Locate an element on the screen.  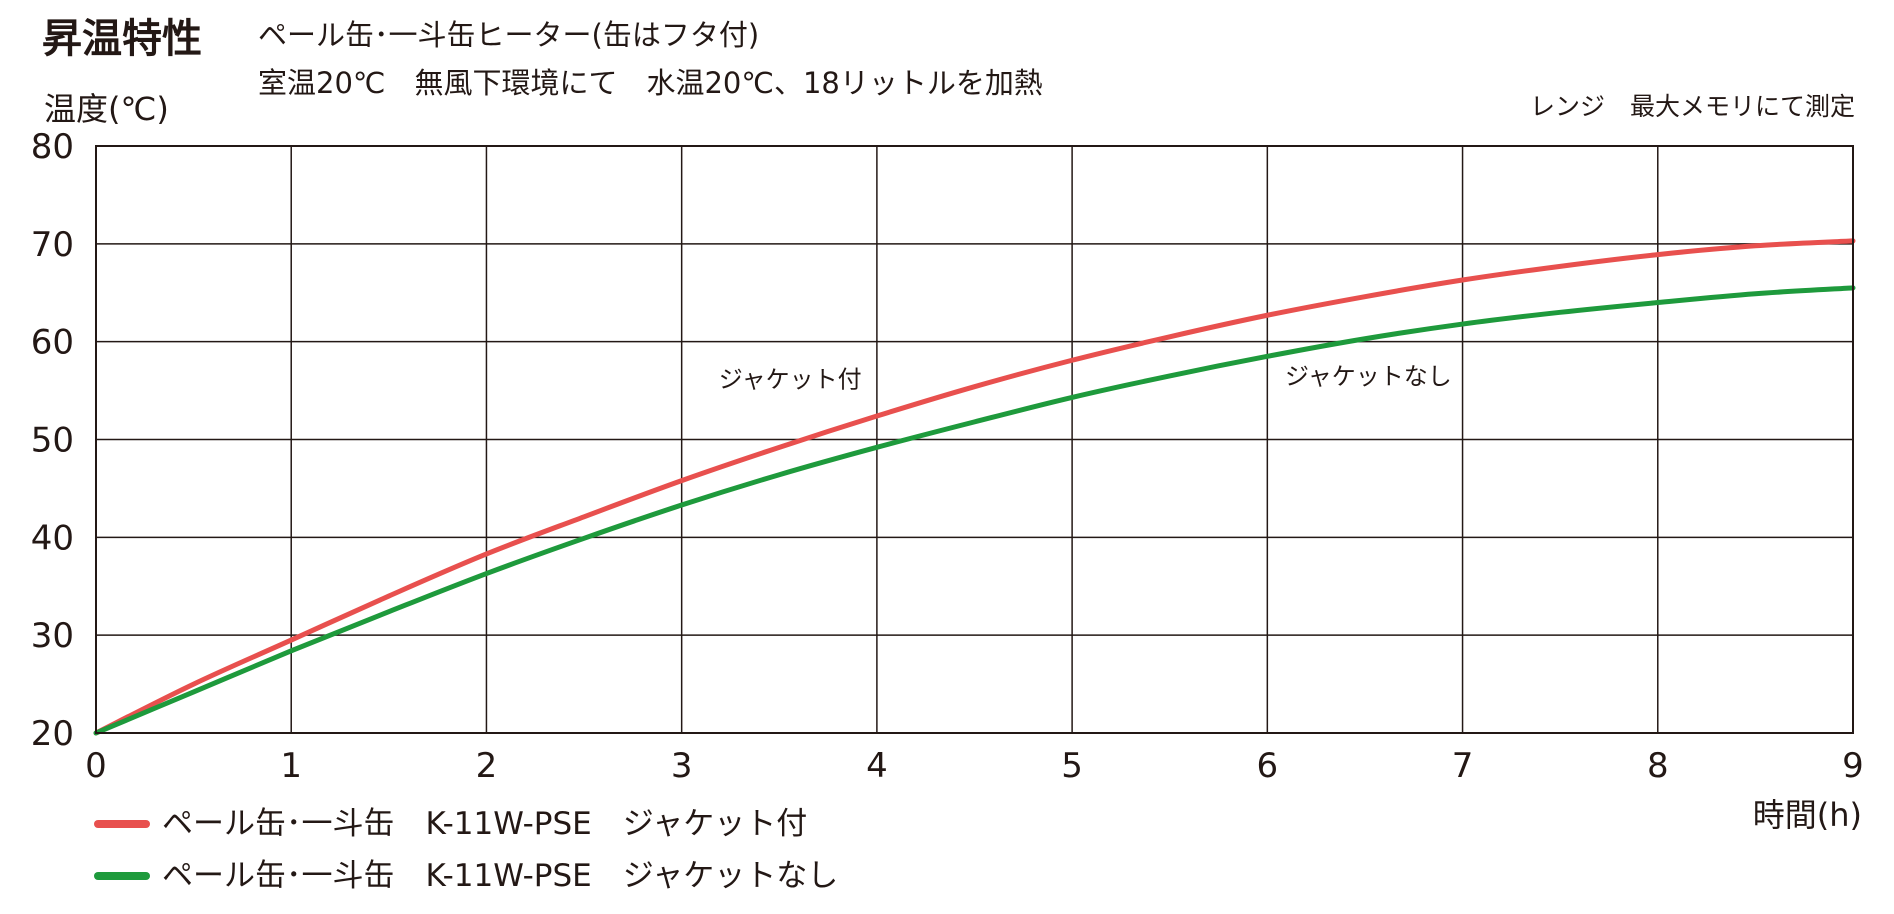
x-tick-label: 8 is located at coordinates (1658, 766).